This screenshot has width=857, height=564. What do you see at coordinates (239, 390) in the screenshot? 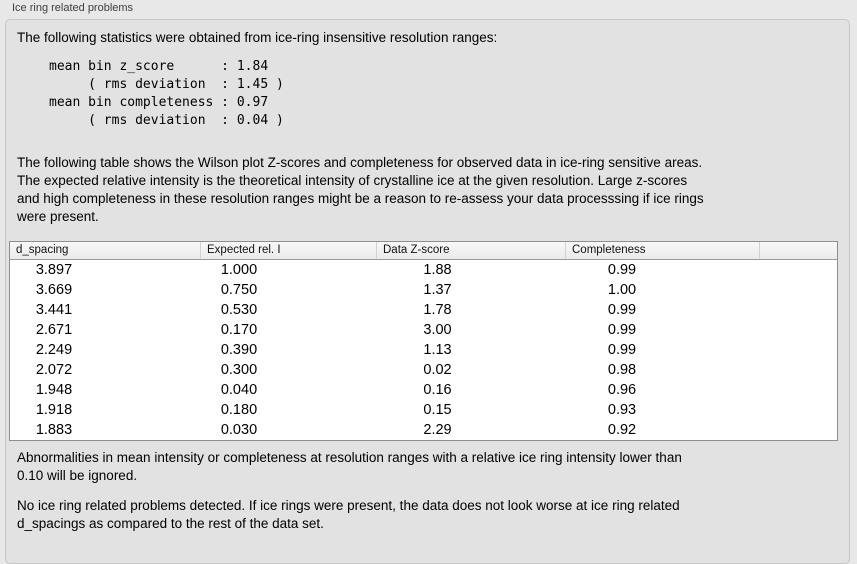
I see `table-cell: 0.040` at bounding box center [239, 390].